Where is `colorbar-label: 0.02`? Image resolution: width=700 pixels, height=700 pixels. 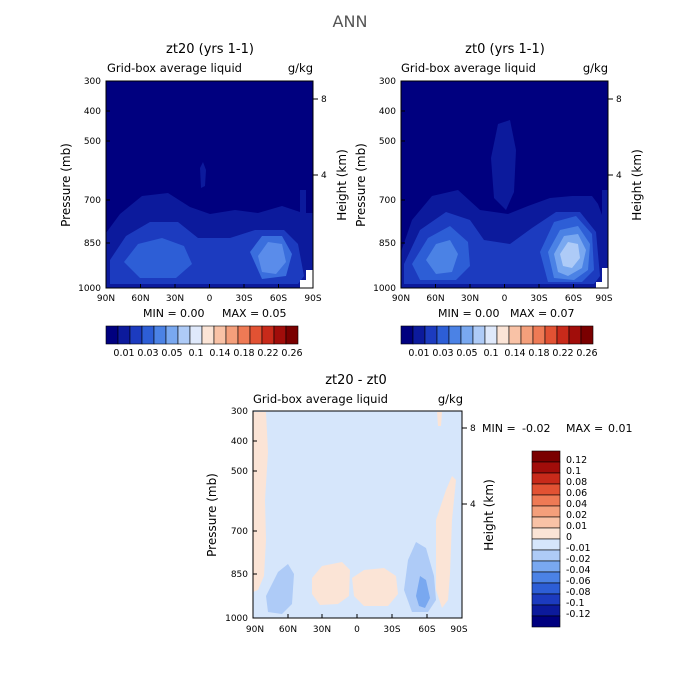 colorbar-label: 0.02 is located at coordinates (576, 515).